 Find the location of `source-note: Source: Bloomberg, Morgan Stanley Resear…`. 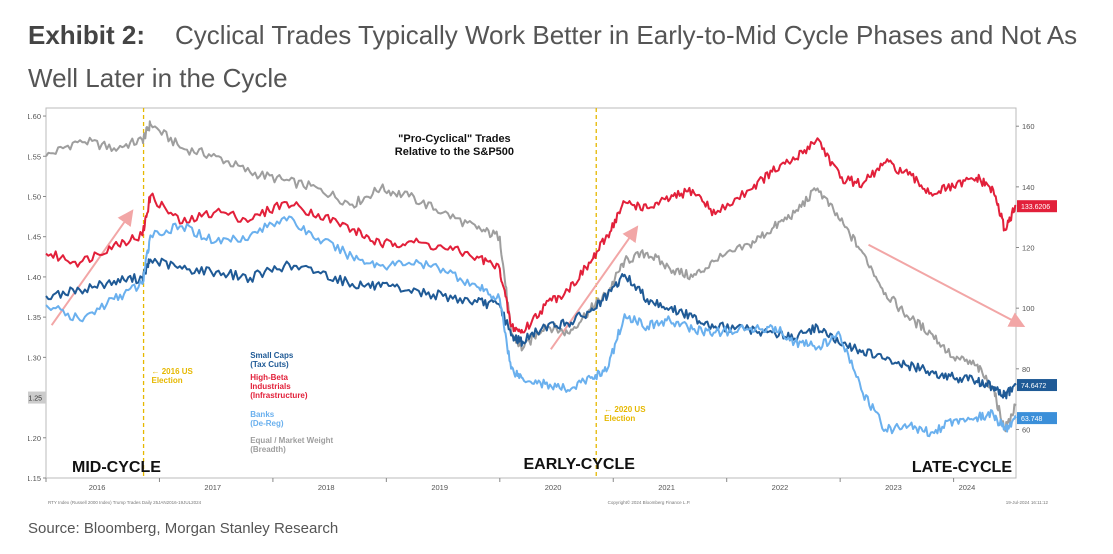

source-note: Source: Bloomberg, Morgan Stanley Resear… is located at coordinates (183, 528).